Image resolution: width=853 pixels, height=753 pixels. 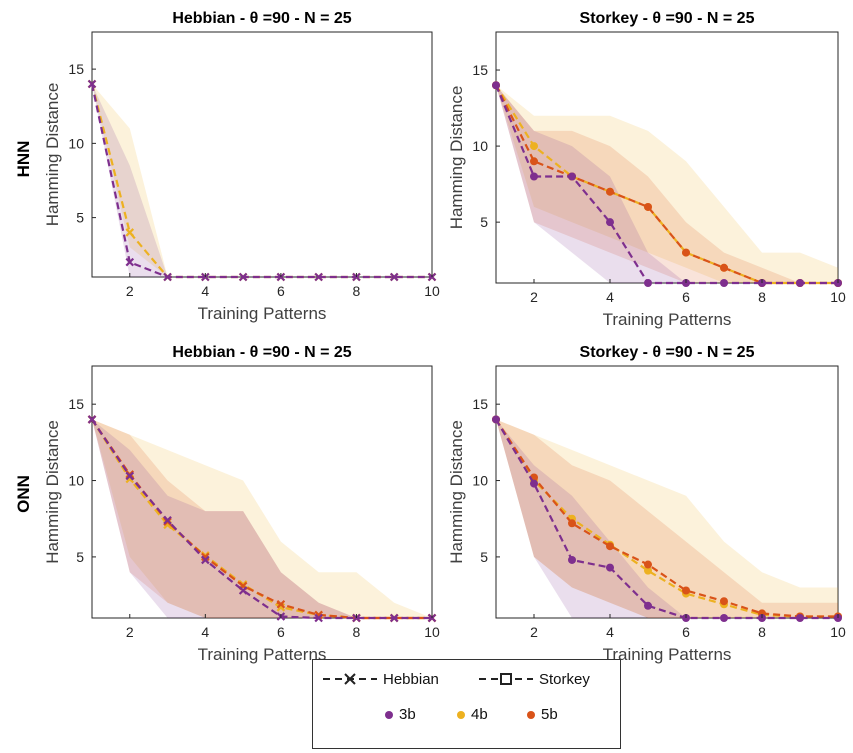 What do you see at coordinates (549, 714) in the screenshot?
I see `legend-label-5b: 5b` at bounding box center [549, 714].